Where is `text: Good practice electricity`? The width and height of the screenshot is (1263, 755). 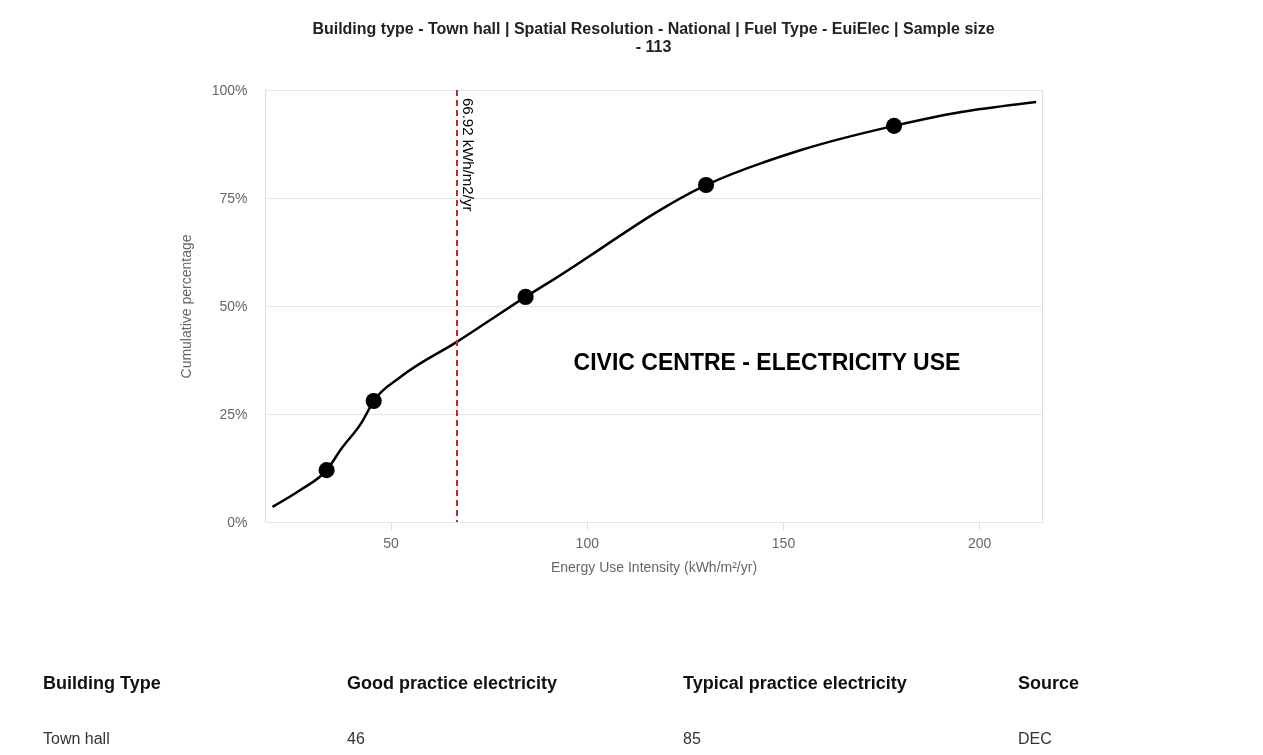 text: Good practice electricity is located at coordinates (452, 683).